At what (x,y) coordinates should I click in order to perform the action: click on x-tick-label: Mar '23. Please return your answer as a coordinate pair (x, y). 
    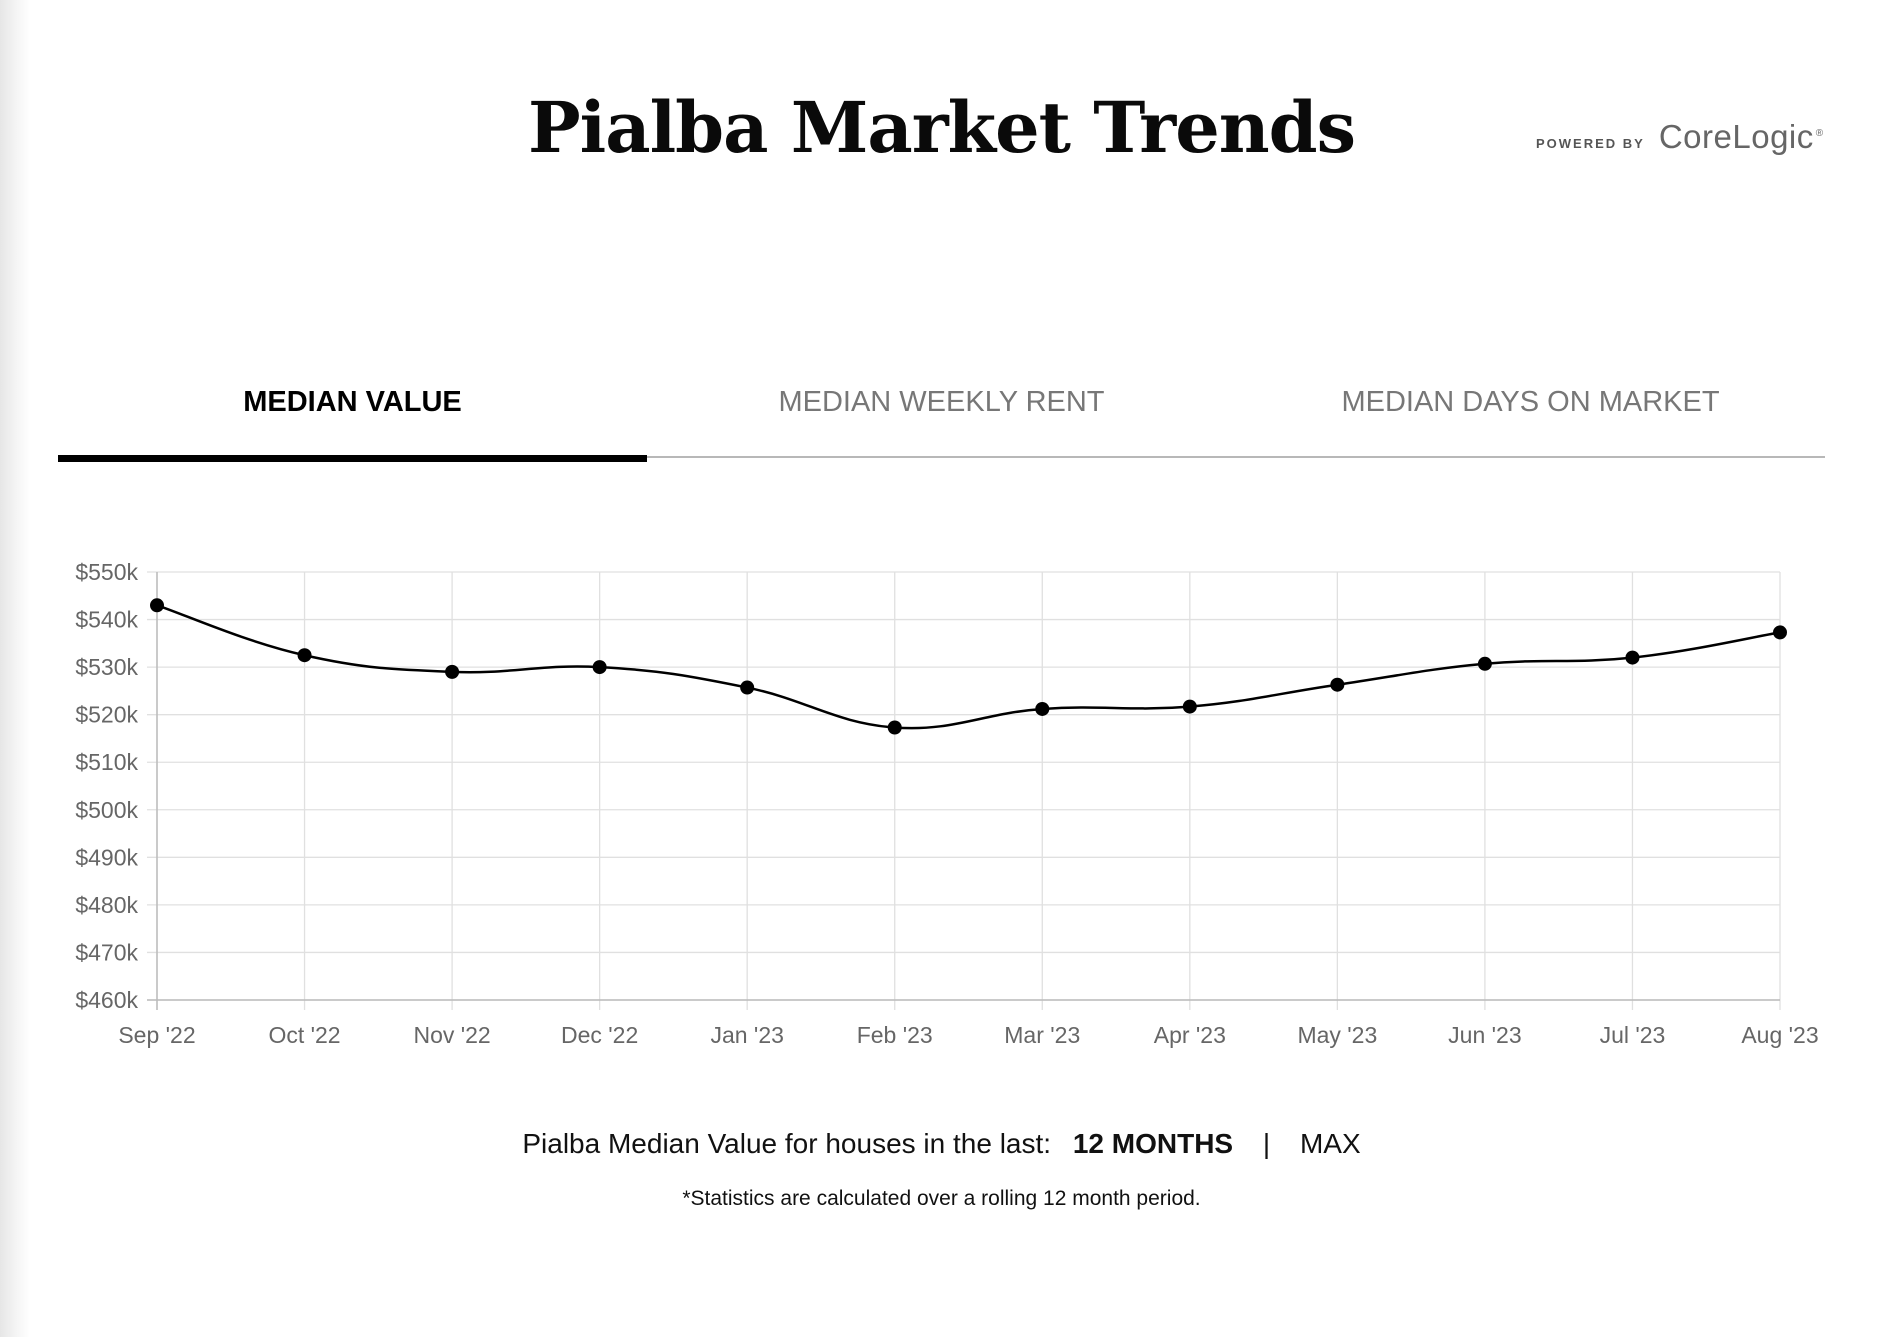
    Looking at the image, I should click on (1042, 1035).